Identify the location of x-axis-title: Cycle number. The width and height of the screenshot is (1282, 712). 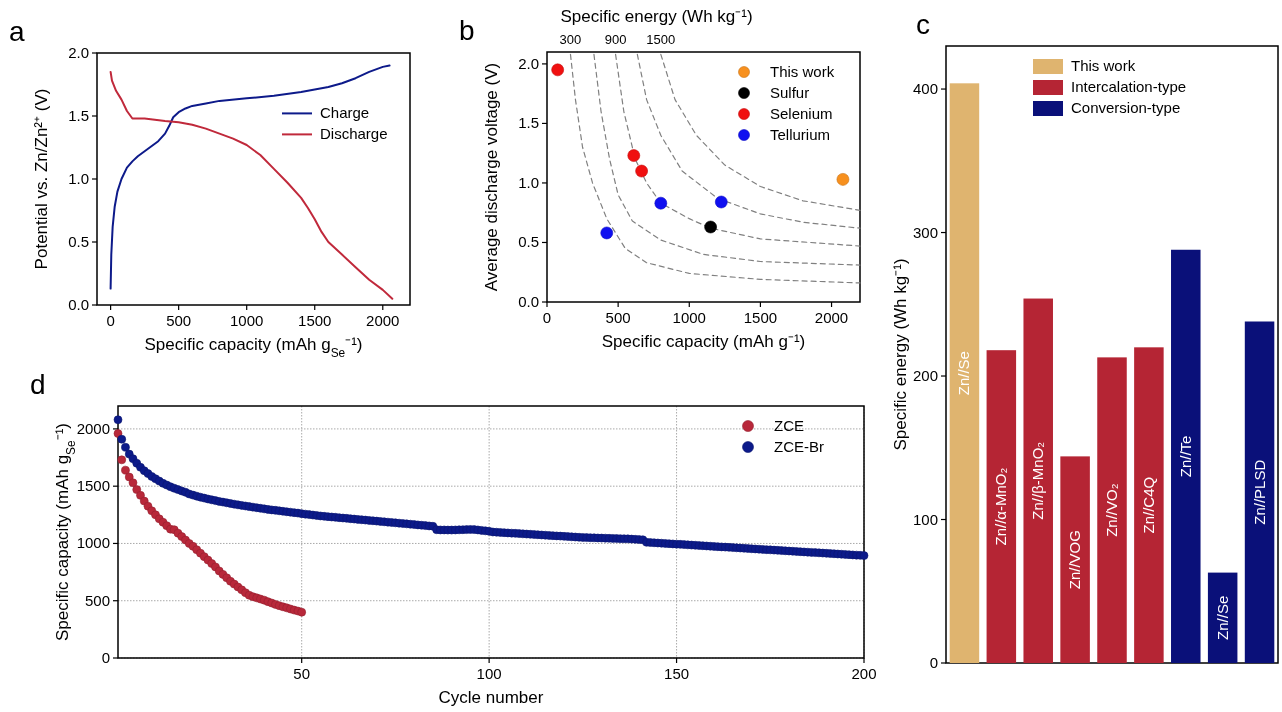
(491, 697).